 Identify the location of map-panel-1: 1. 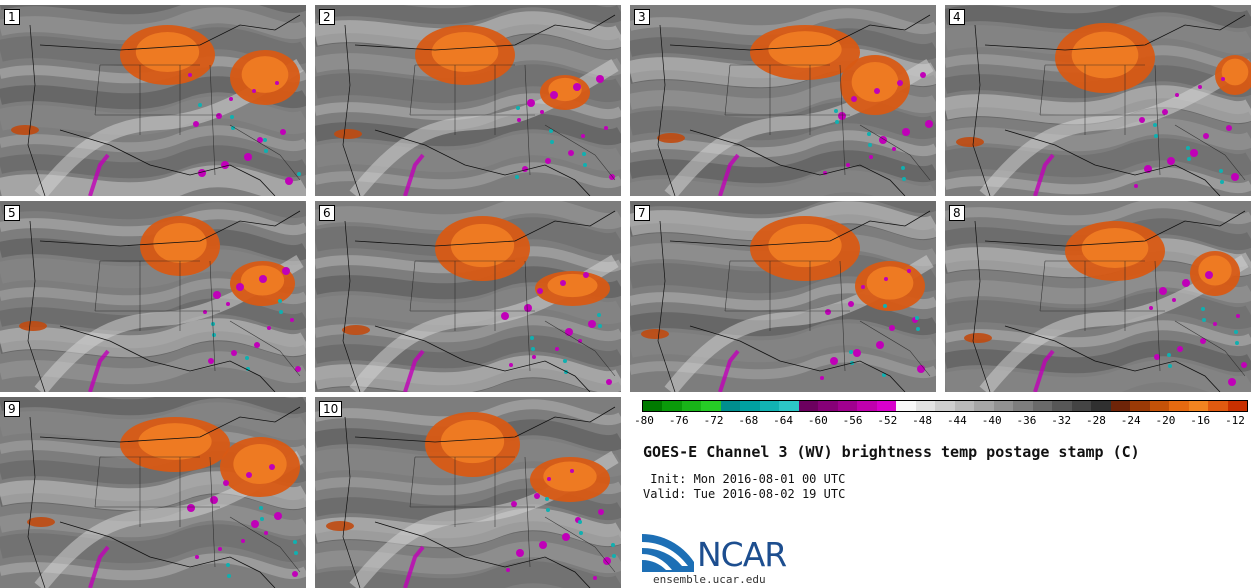
(153, 100).